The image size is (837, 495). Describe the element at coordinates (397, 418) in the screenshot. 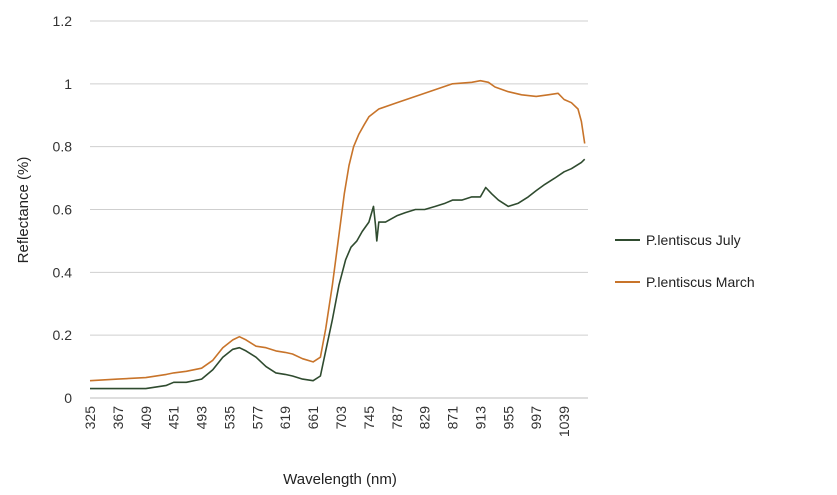

I see `x-tick-label: 787` at that location.